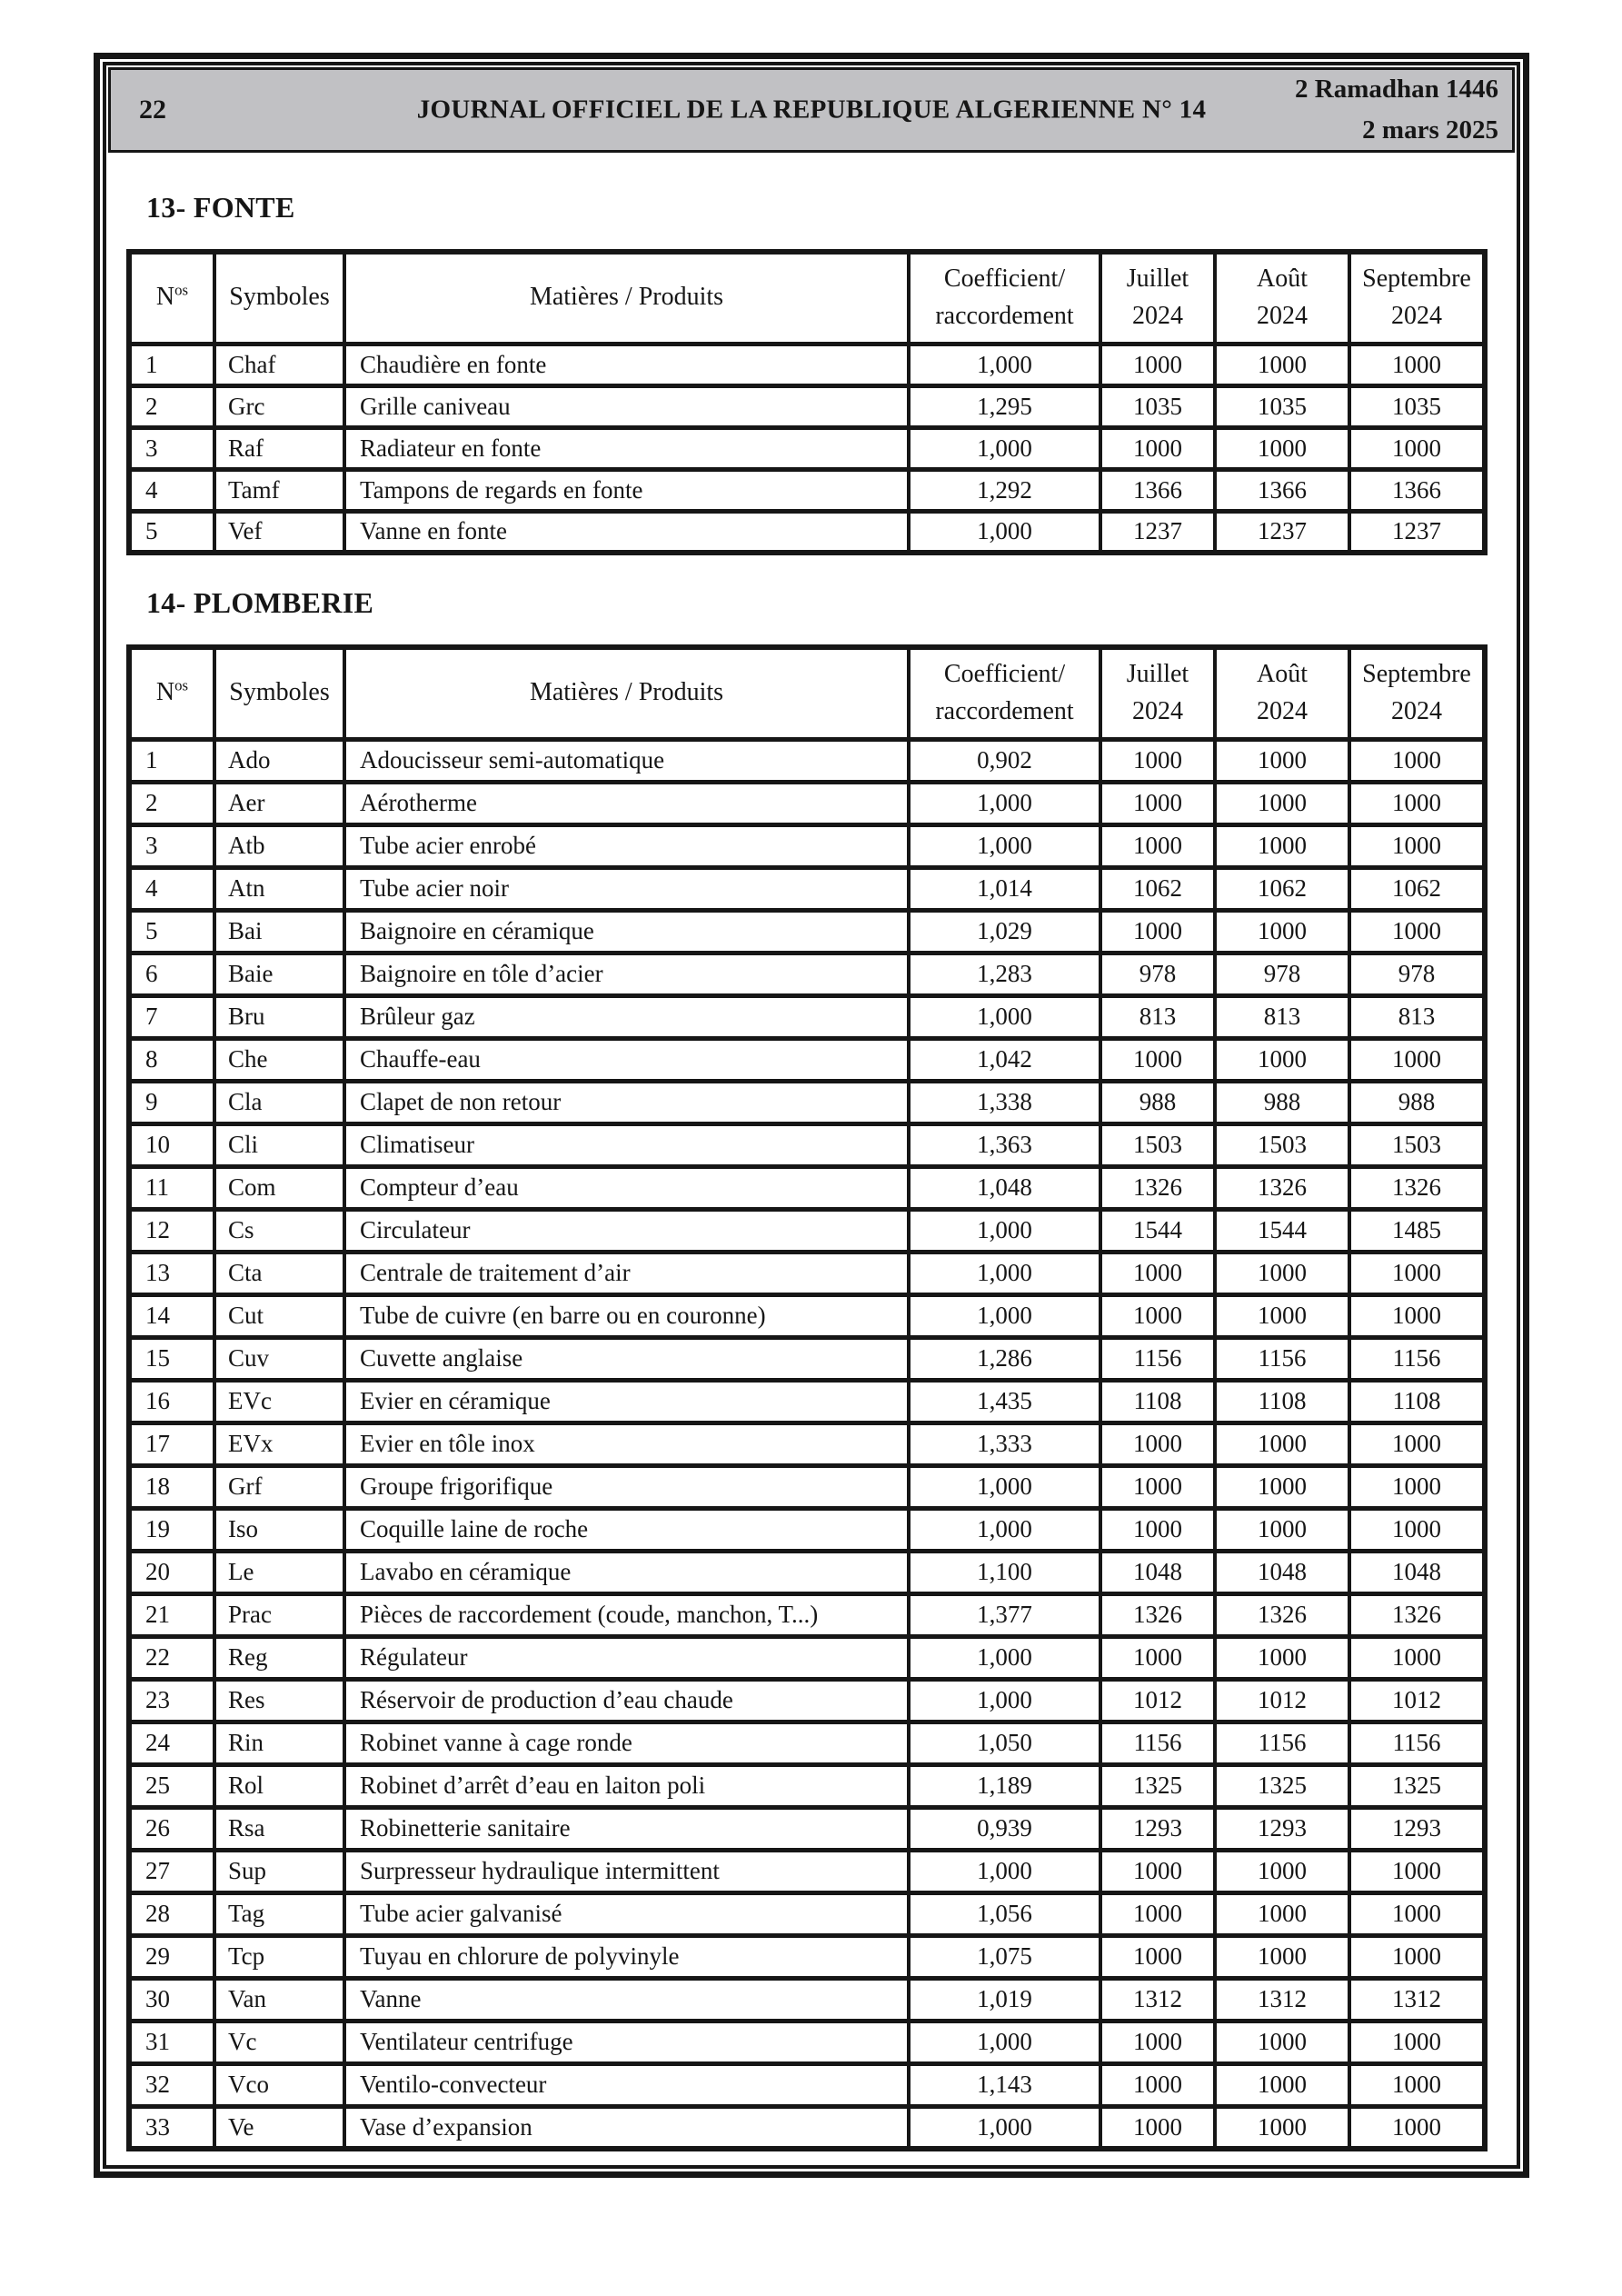  I want to click on cell-no: 13, so click(171, 1273).